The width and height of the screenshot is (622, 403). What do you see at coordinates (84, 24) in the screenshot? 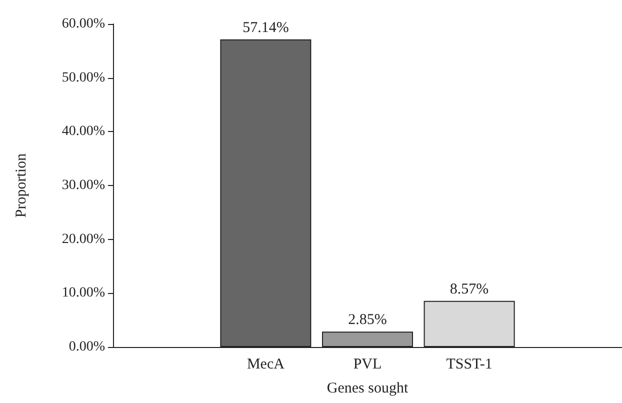
I see `y-tick-label: 60.00%` at bounding box center [84, 24].